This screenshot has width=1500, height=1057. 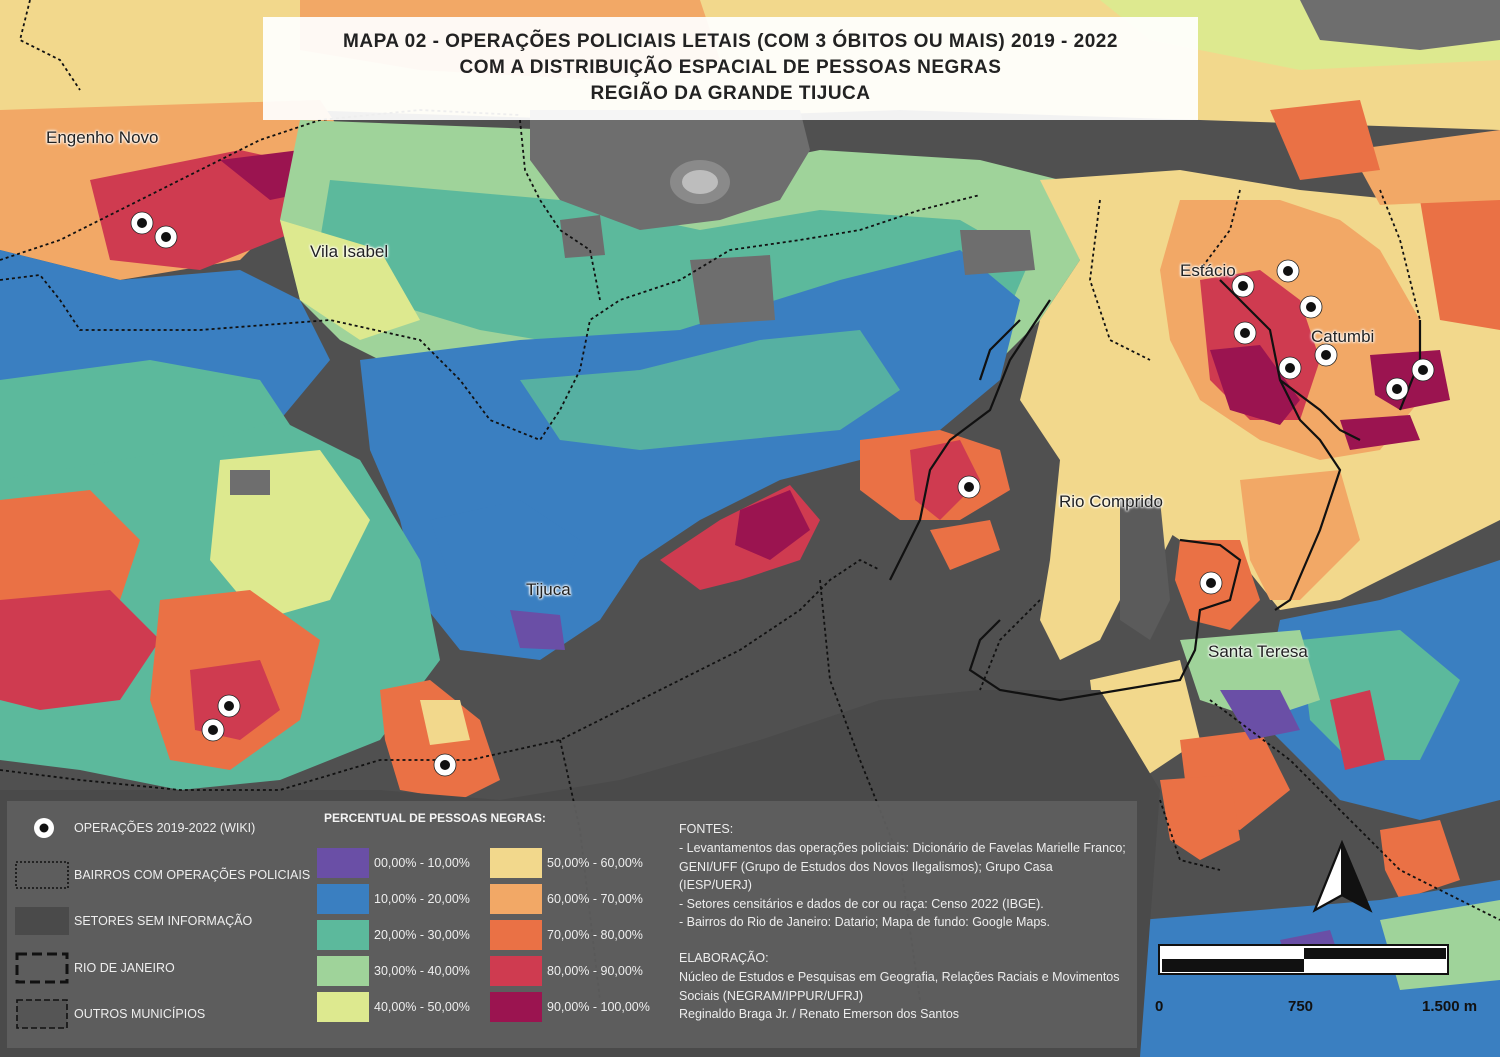 I want to click on legend-swatch-label: 20,00% - 30,00%, so click(x=422, y=935).